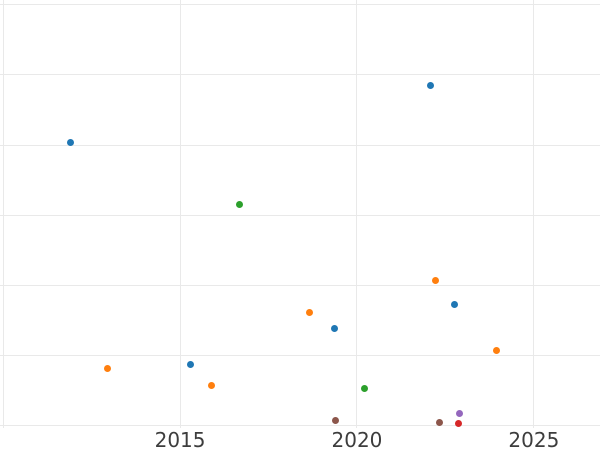 This screenshot has height=450, width=600. Describe the element at coordinates (458, 424) in the screenshot. I see `data-point-series-red` at that location.